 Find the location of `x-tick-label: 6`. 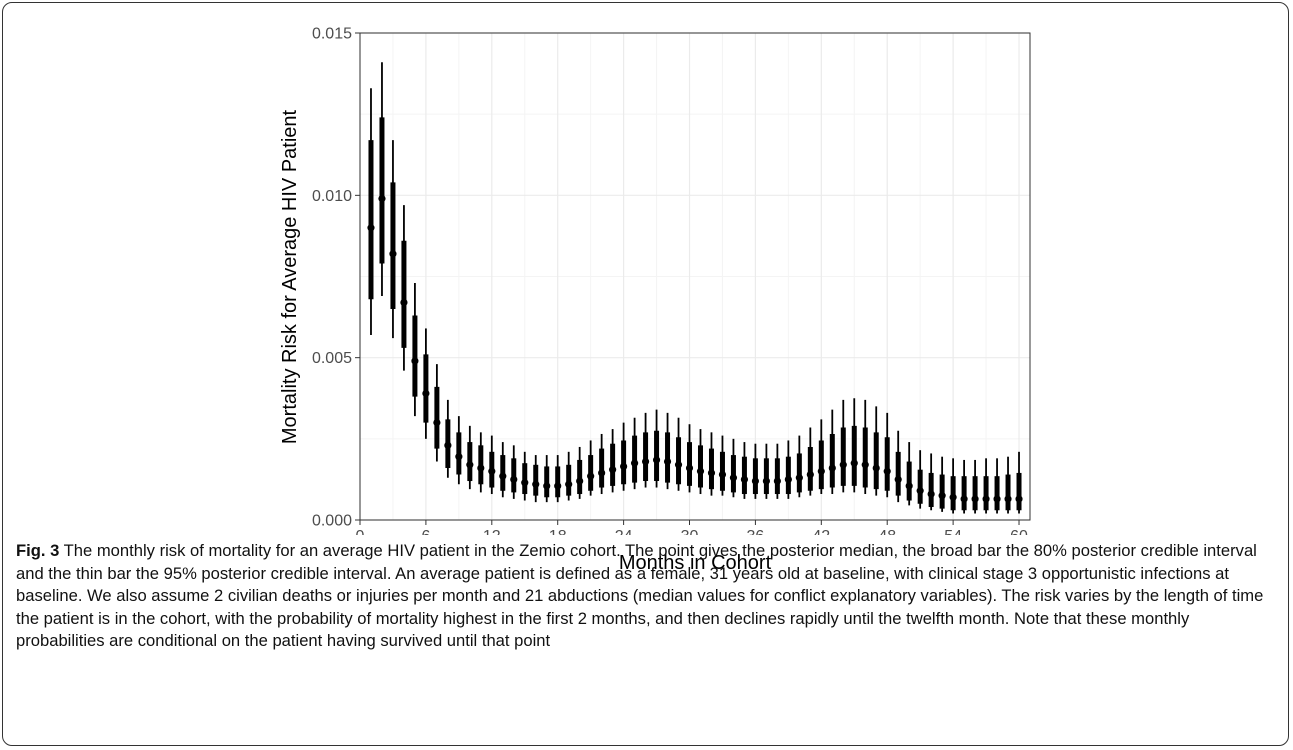

x-tick-label: 6 is located at coordinates (425, 531).